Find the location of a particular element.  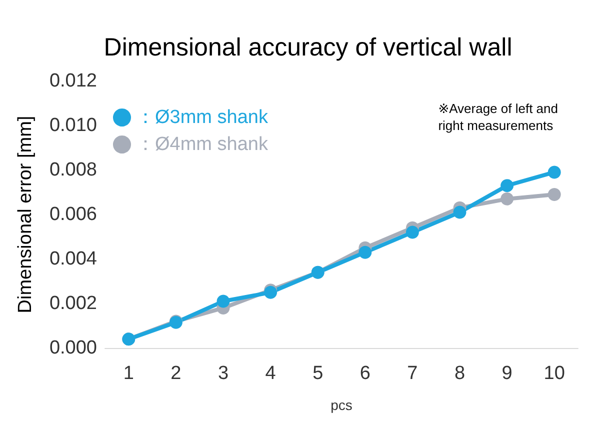

x-tick-label: 1 is located at coordinates (128, 373).